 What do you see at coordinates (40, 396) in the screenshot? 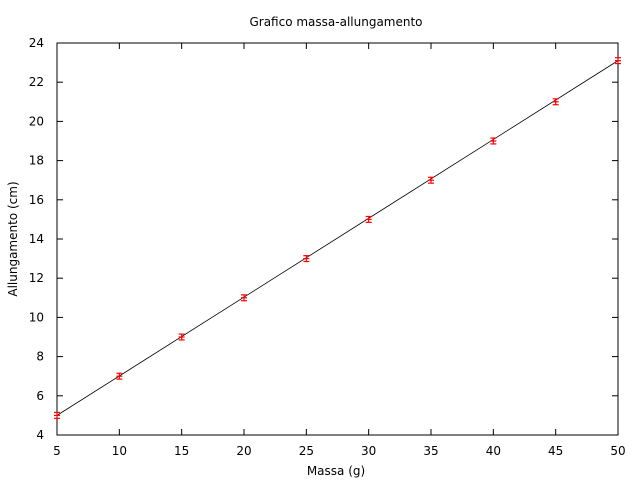
I see `y-tick-label: 6` at bounding box center [40, 396].